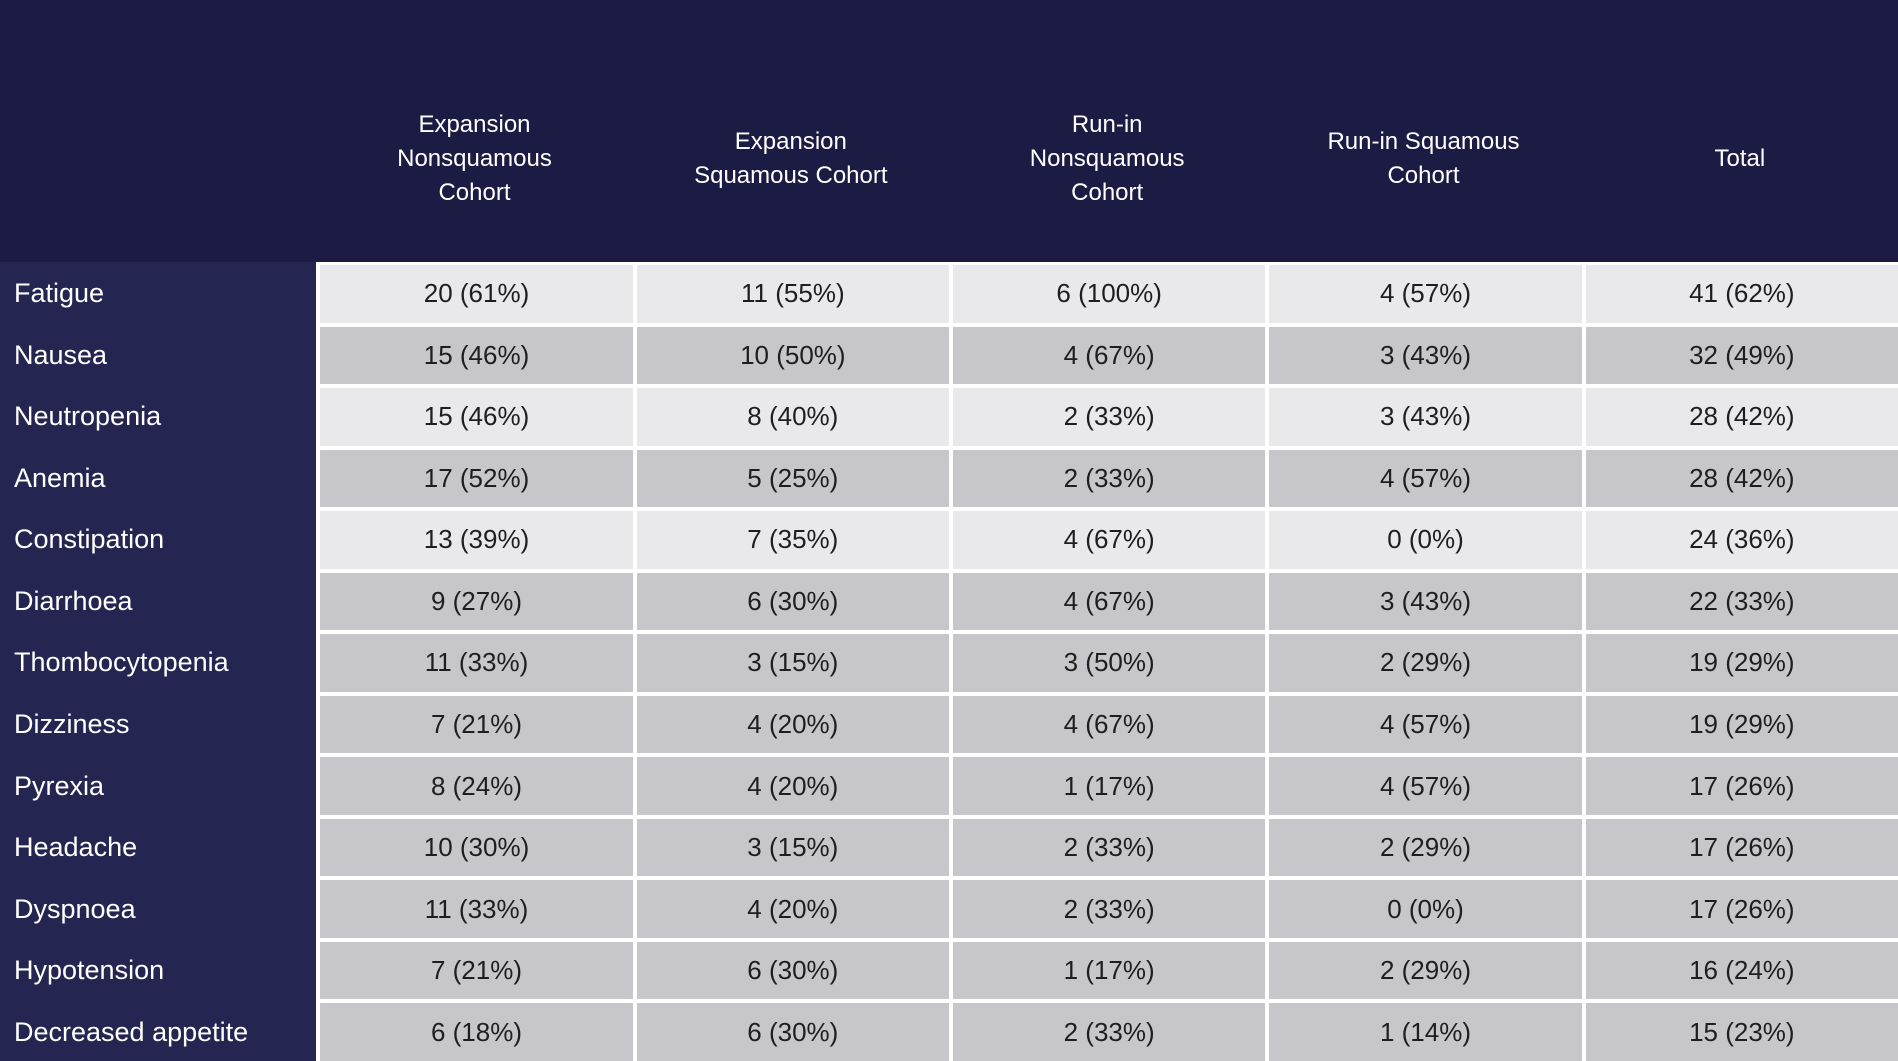 The image size is (1898, 1061). I want to click on row-label: Nausea, so click(61, 354).